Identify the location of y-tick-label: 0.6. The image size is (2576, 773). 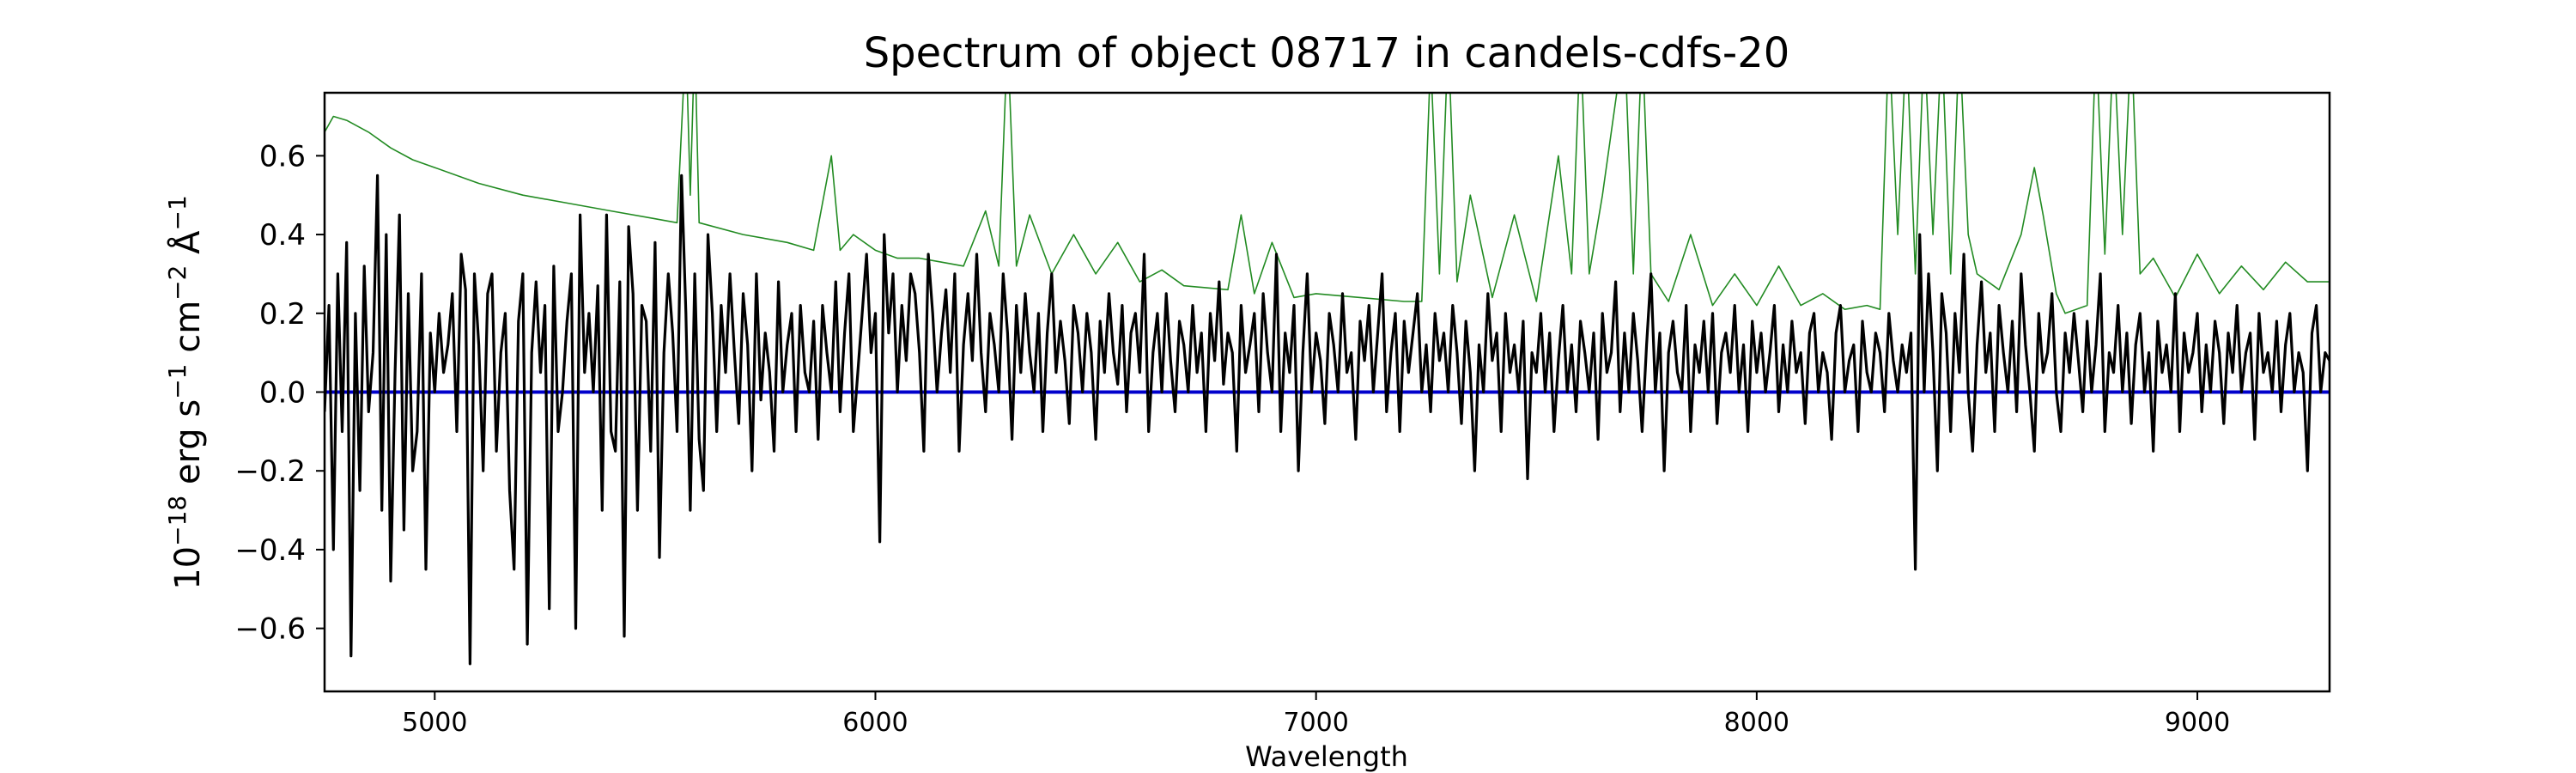
(282, 156).